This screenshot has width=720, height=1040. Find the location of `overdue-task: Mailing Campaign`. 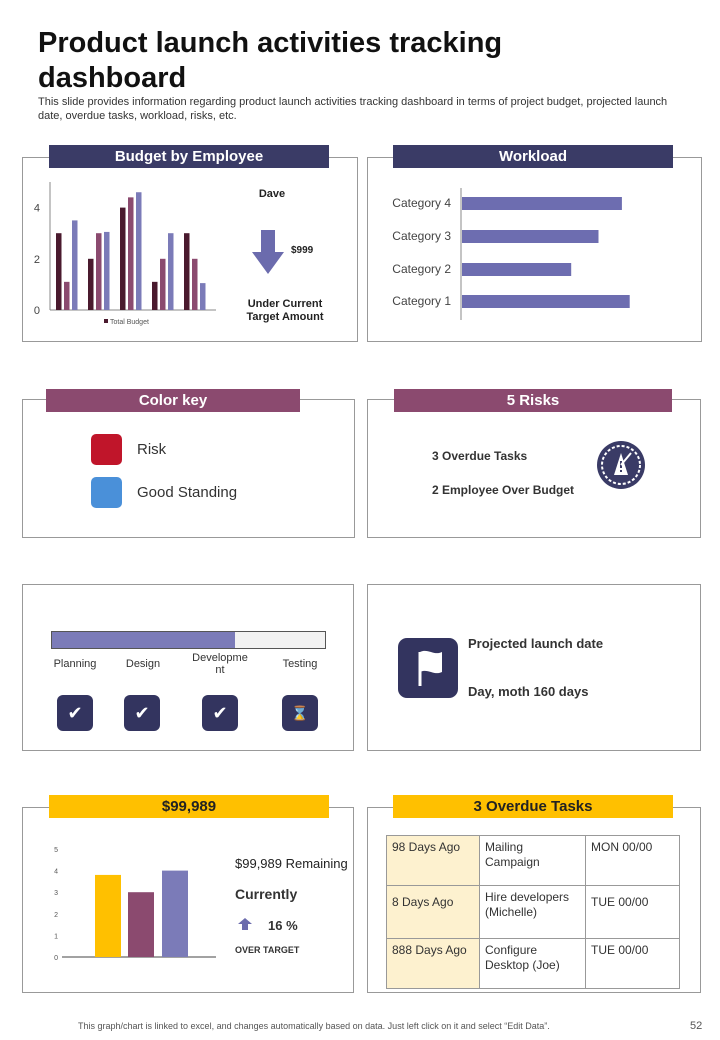

overdue-task: Mailing Campaign is located at coordinates (532, 860).